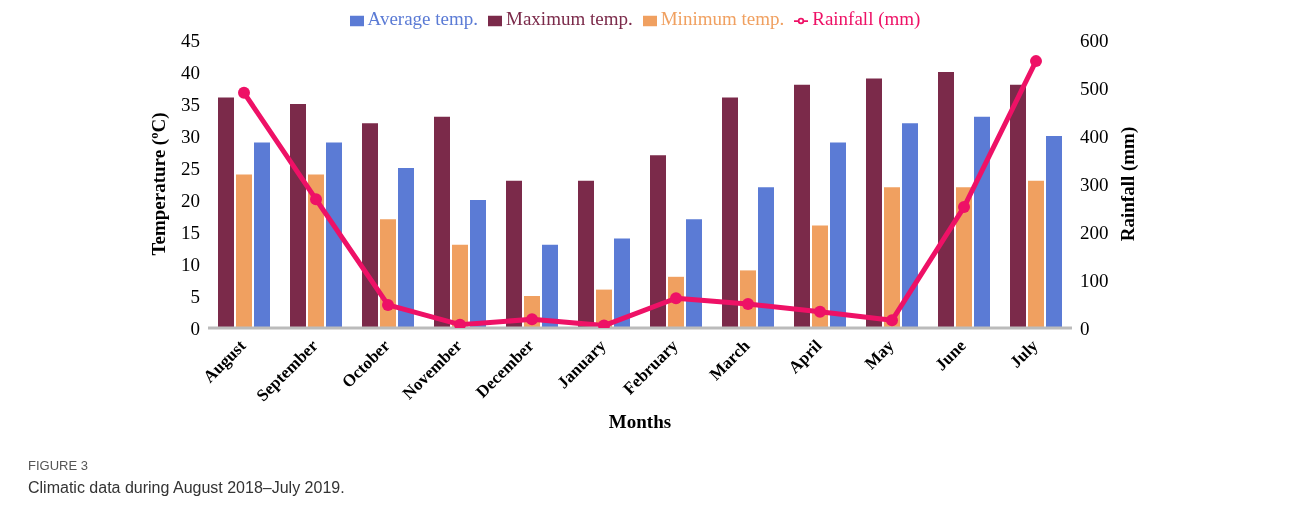 This screenshot has height=521, width=1290. Describe the element at coordinates (722, 18) in the screenshot. I see `legend-label: Minimum temp.` at that location.